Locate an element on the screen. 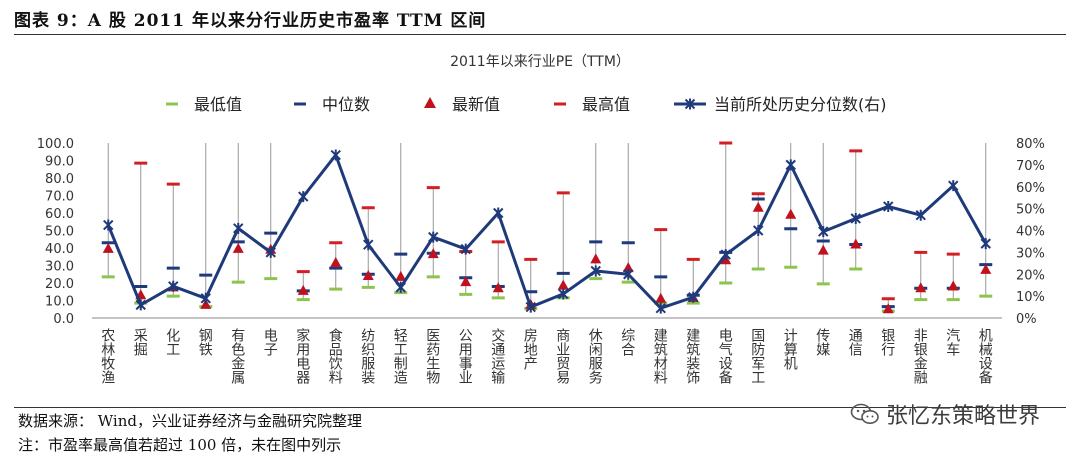 This screenshot has height=462, width=1080. title-rule is located at coordinates (540, 34).